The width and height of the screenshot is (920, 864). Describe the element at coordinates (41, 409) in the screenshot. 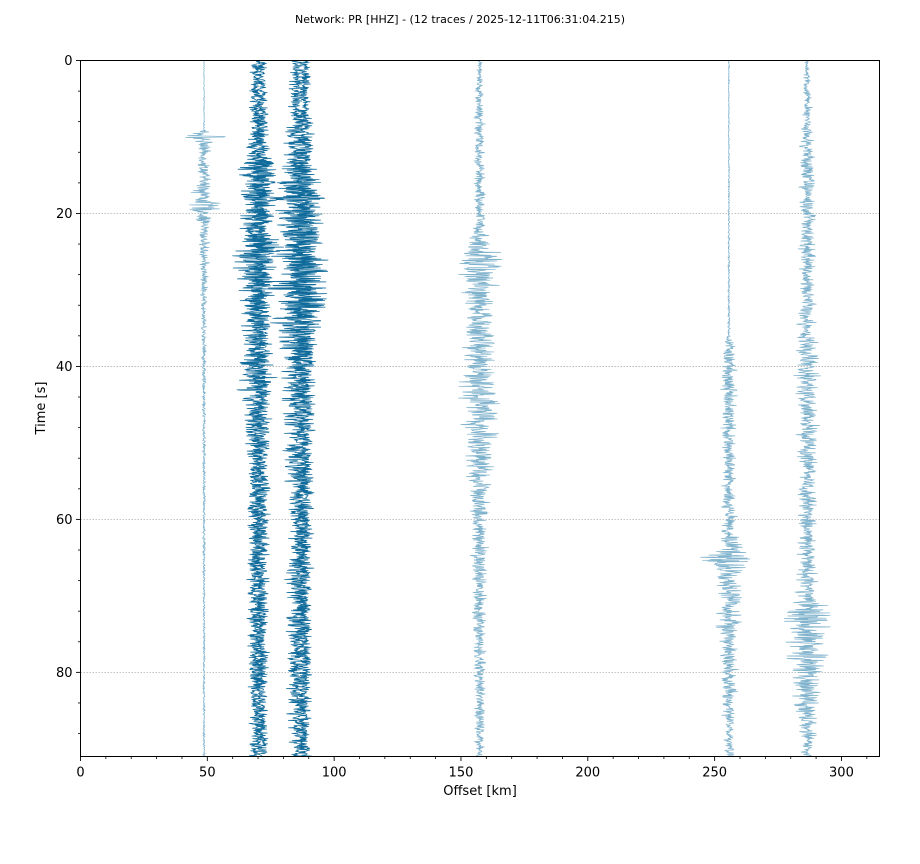

I see `y-axis-label: Time [s]` at that location.